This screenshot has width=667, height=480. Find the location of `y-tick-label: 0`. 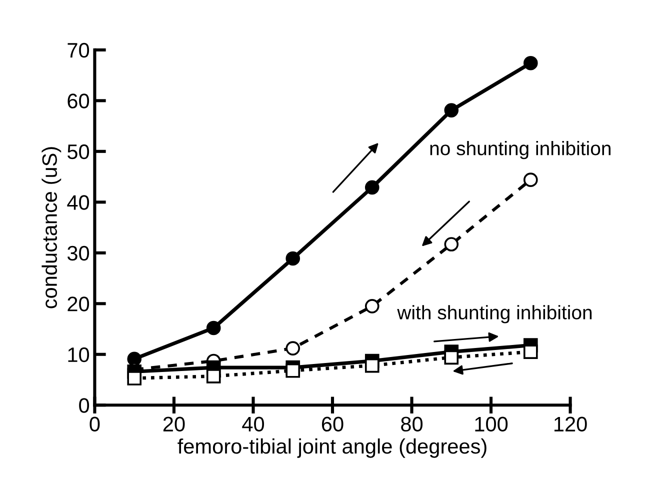

y-tick-label: 0 is located at coordinates (84, 405).